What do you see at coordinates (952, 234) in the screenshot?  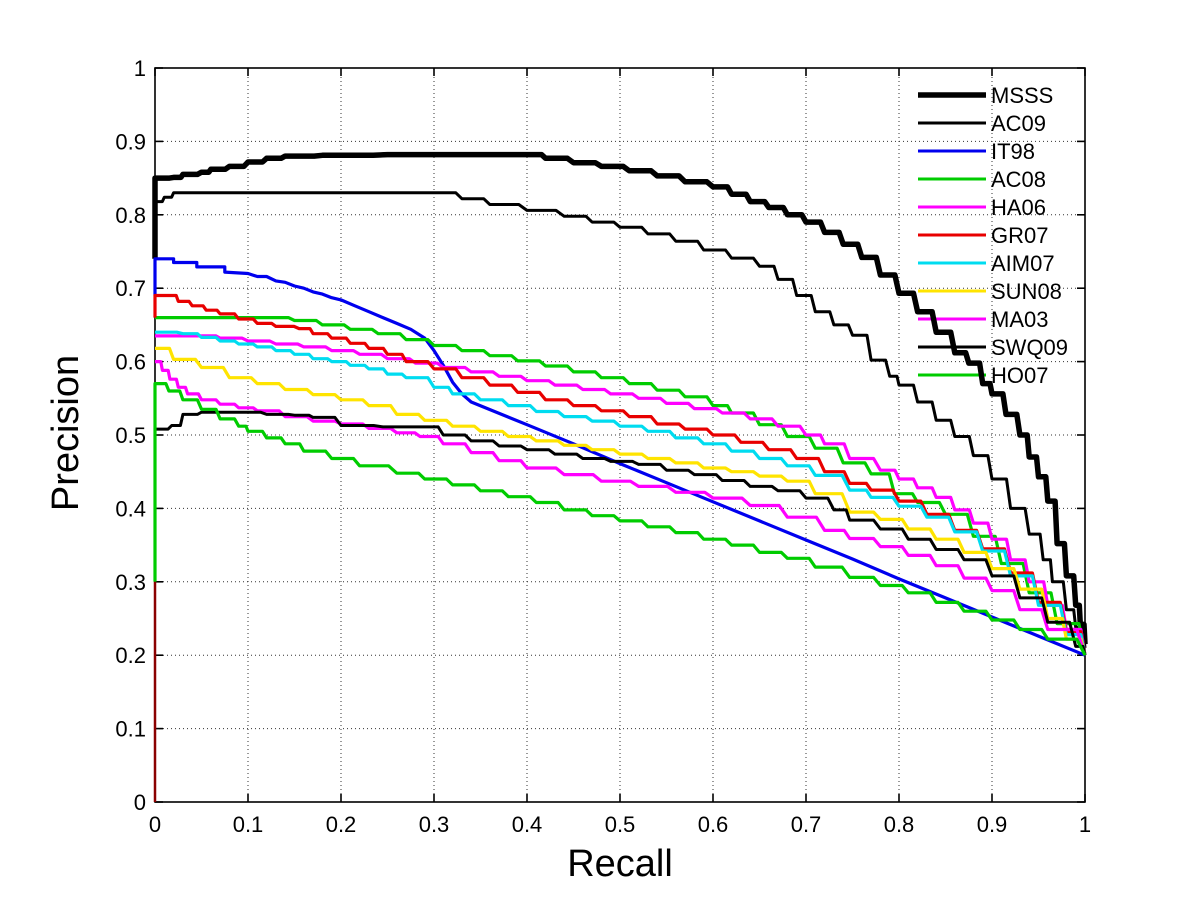 I see `legend-line-samples` at bounding box center [952, 234].